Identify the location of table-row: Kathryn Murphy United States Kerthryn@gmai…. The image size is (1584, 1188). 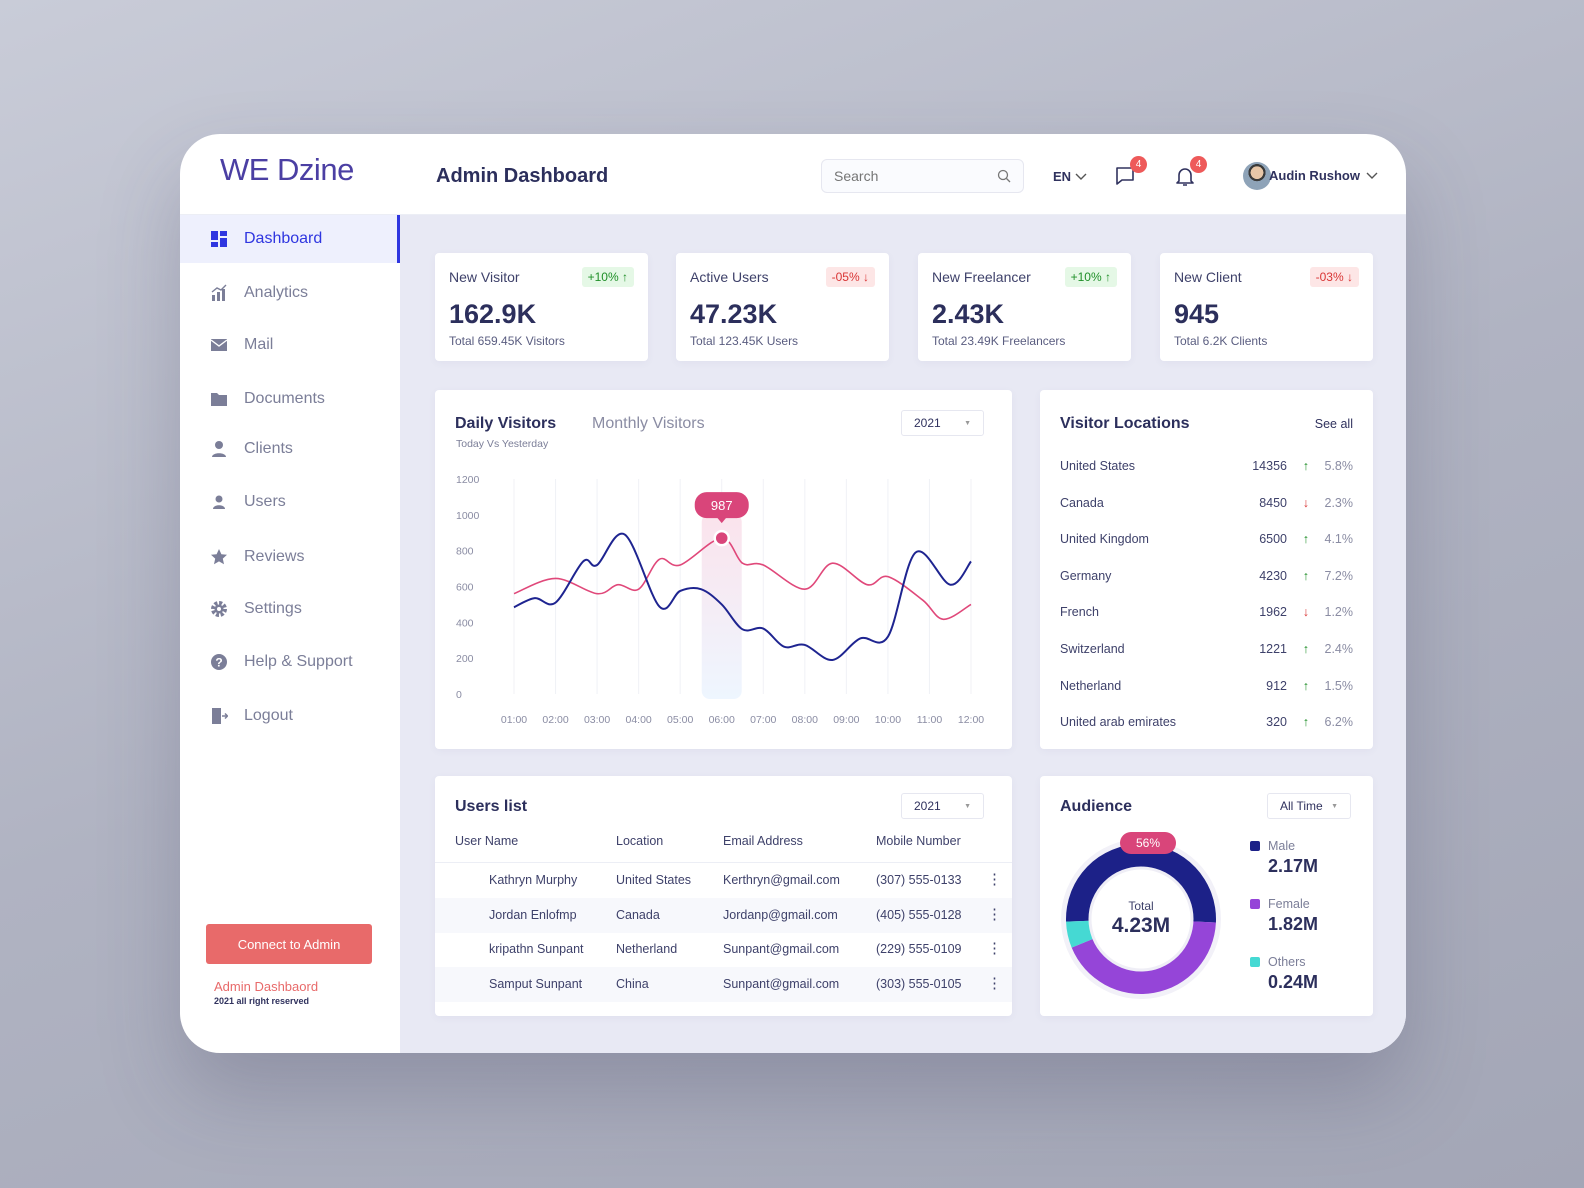
(723, 880).